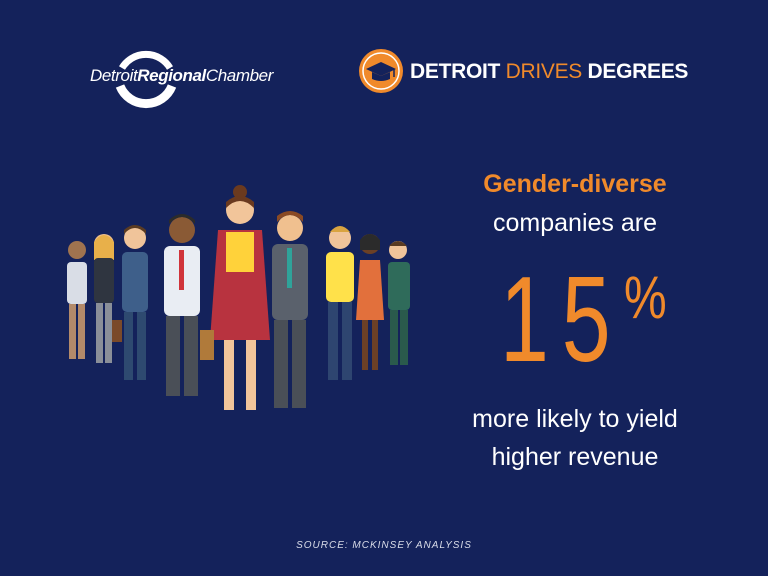 Image resolution: width=768 pixels, height=576 pixels. Describe the element at coordinates (575, 184) in the screenshot. I see `stat-heading: Gender-diverse` at that location.